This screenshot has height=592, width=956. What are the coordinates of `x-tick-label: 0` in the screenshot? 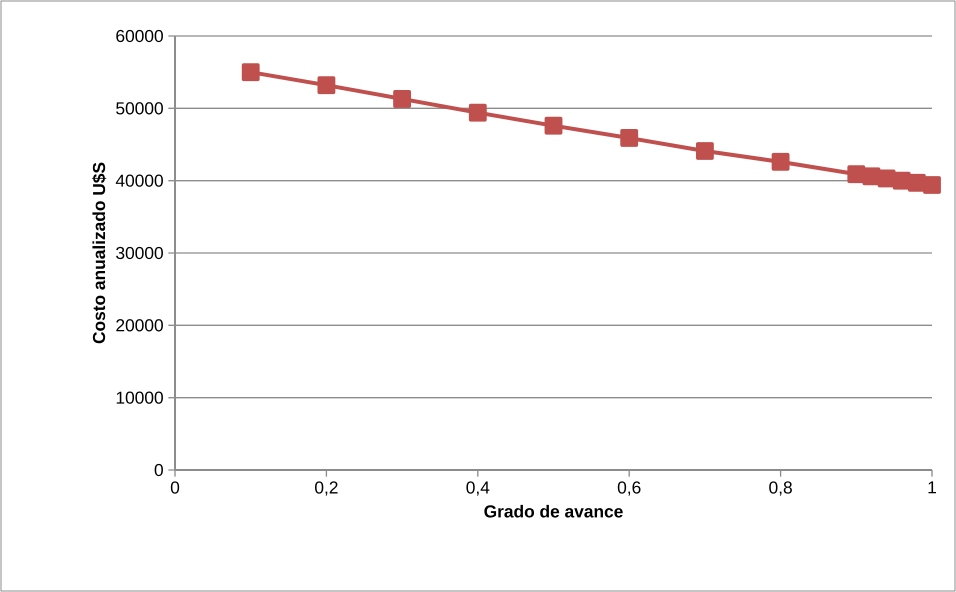 It's located at (175, 487).